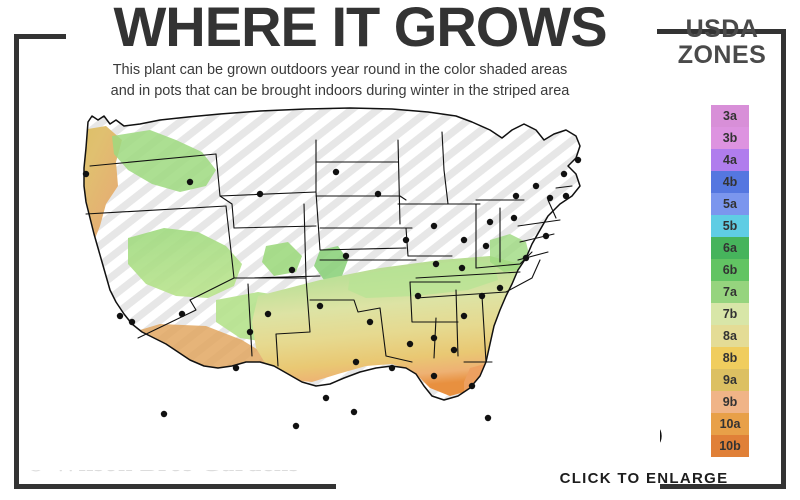  What do you see at coordinates (539, 223) in the screenshot?
I see `border-pa-ny` at bounding box center [539, 223].